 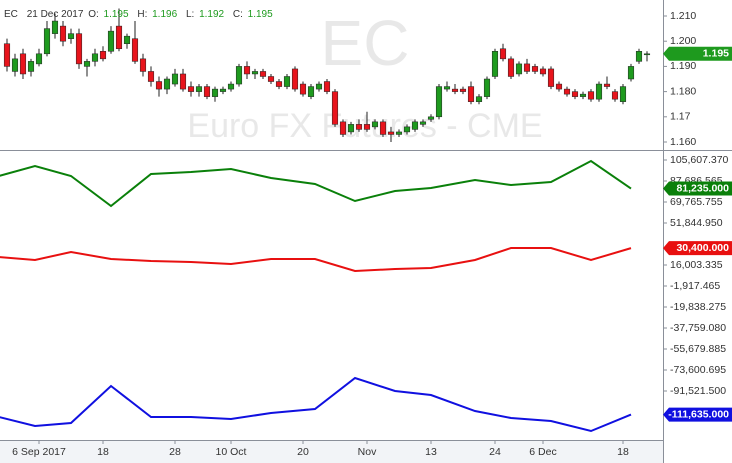 I want to click on y-tick-label: 1.160, so click(x=683, y=142).